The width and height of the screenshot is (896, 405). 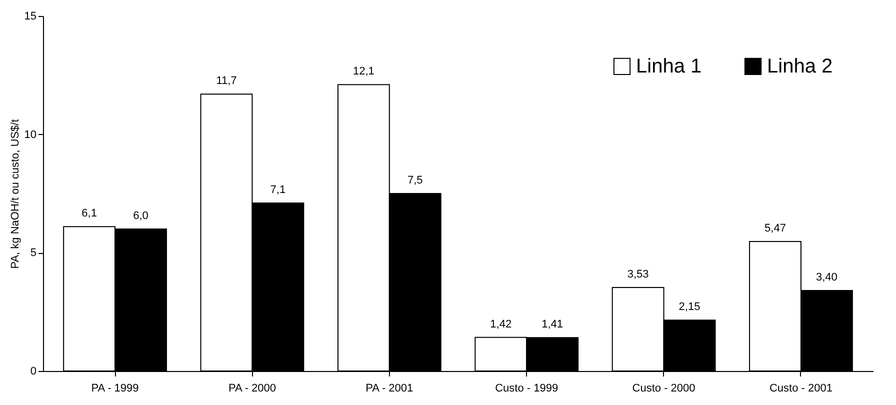 I want to click on data-label: 7,1, so click(x=278, y=190).